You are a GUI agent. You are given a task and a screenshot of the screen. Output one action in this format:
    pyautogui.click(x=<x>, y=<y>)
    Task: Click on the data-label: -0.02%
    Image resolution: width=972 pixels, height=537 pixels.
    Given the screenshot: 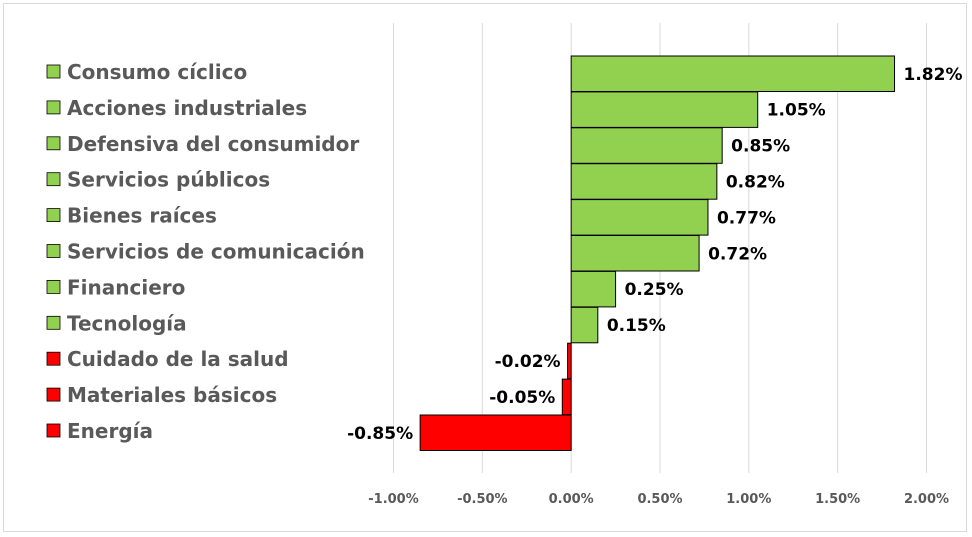 What is the action you would take?
    pyautogui.click(x=528, y=362)
    